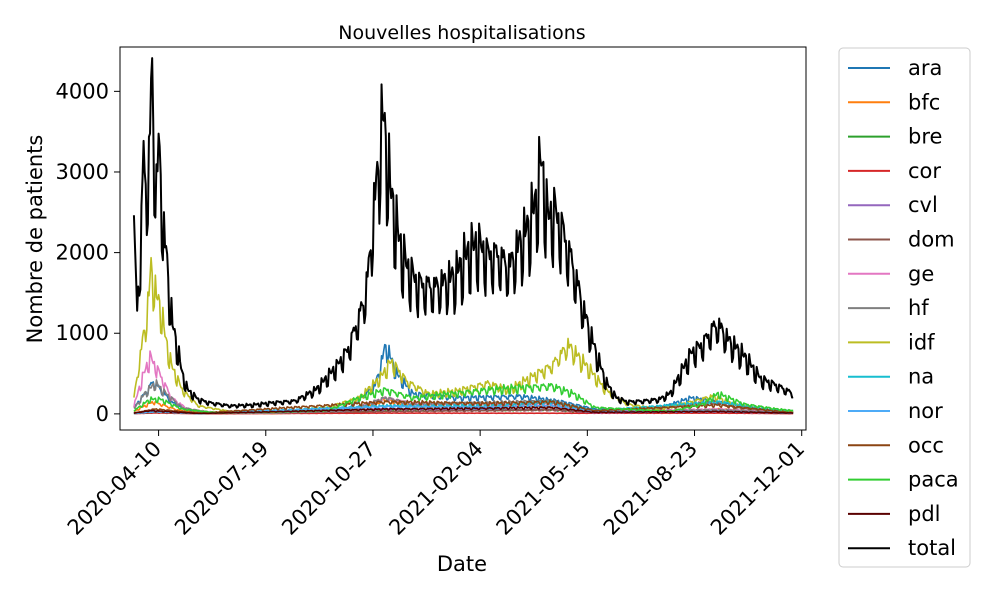  Describe the element at coordinates (221, 488) in the screenshot. I see `x-tick-label: 2020-07-19` at that location.